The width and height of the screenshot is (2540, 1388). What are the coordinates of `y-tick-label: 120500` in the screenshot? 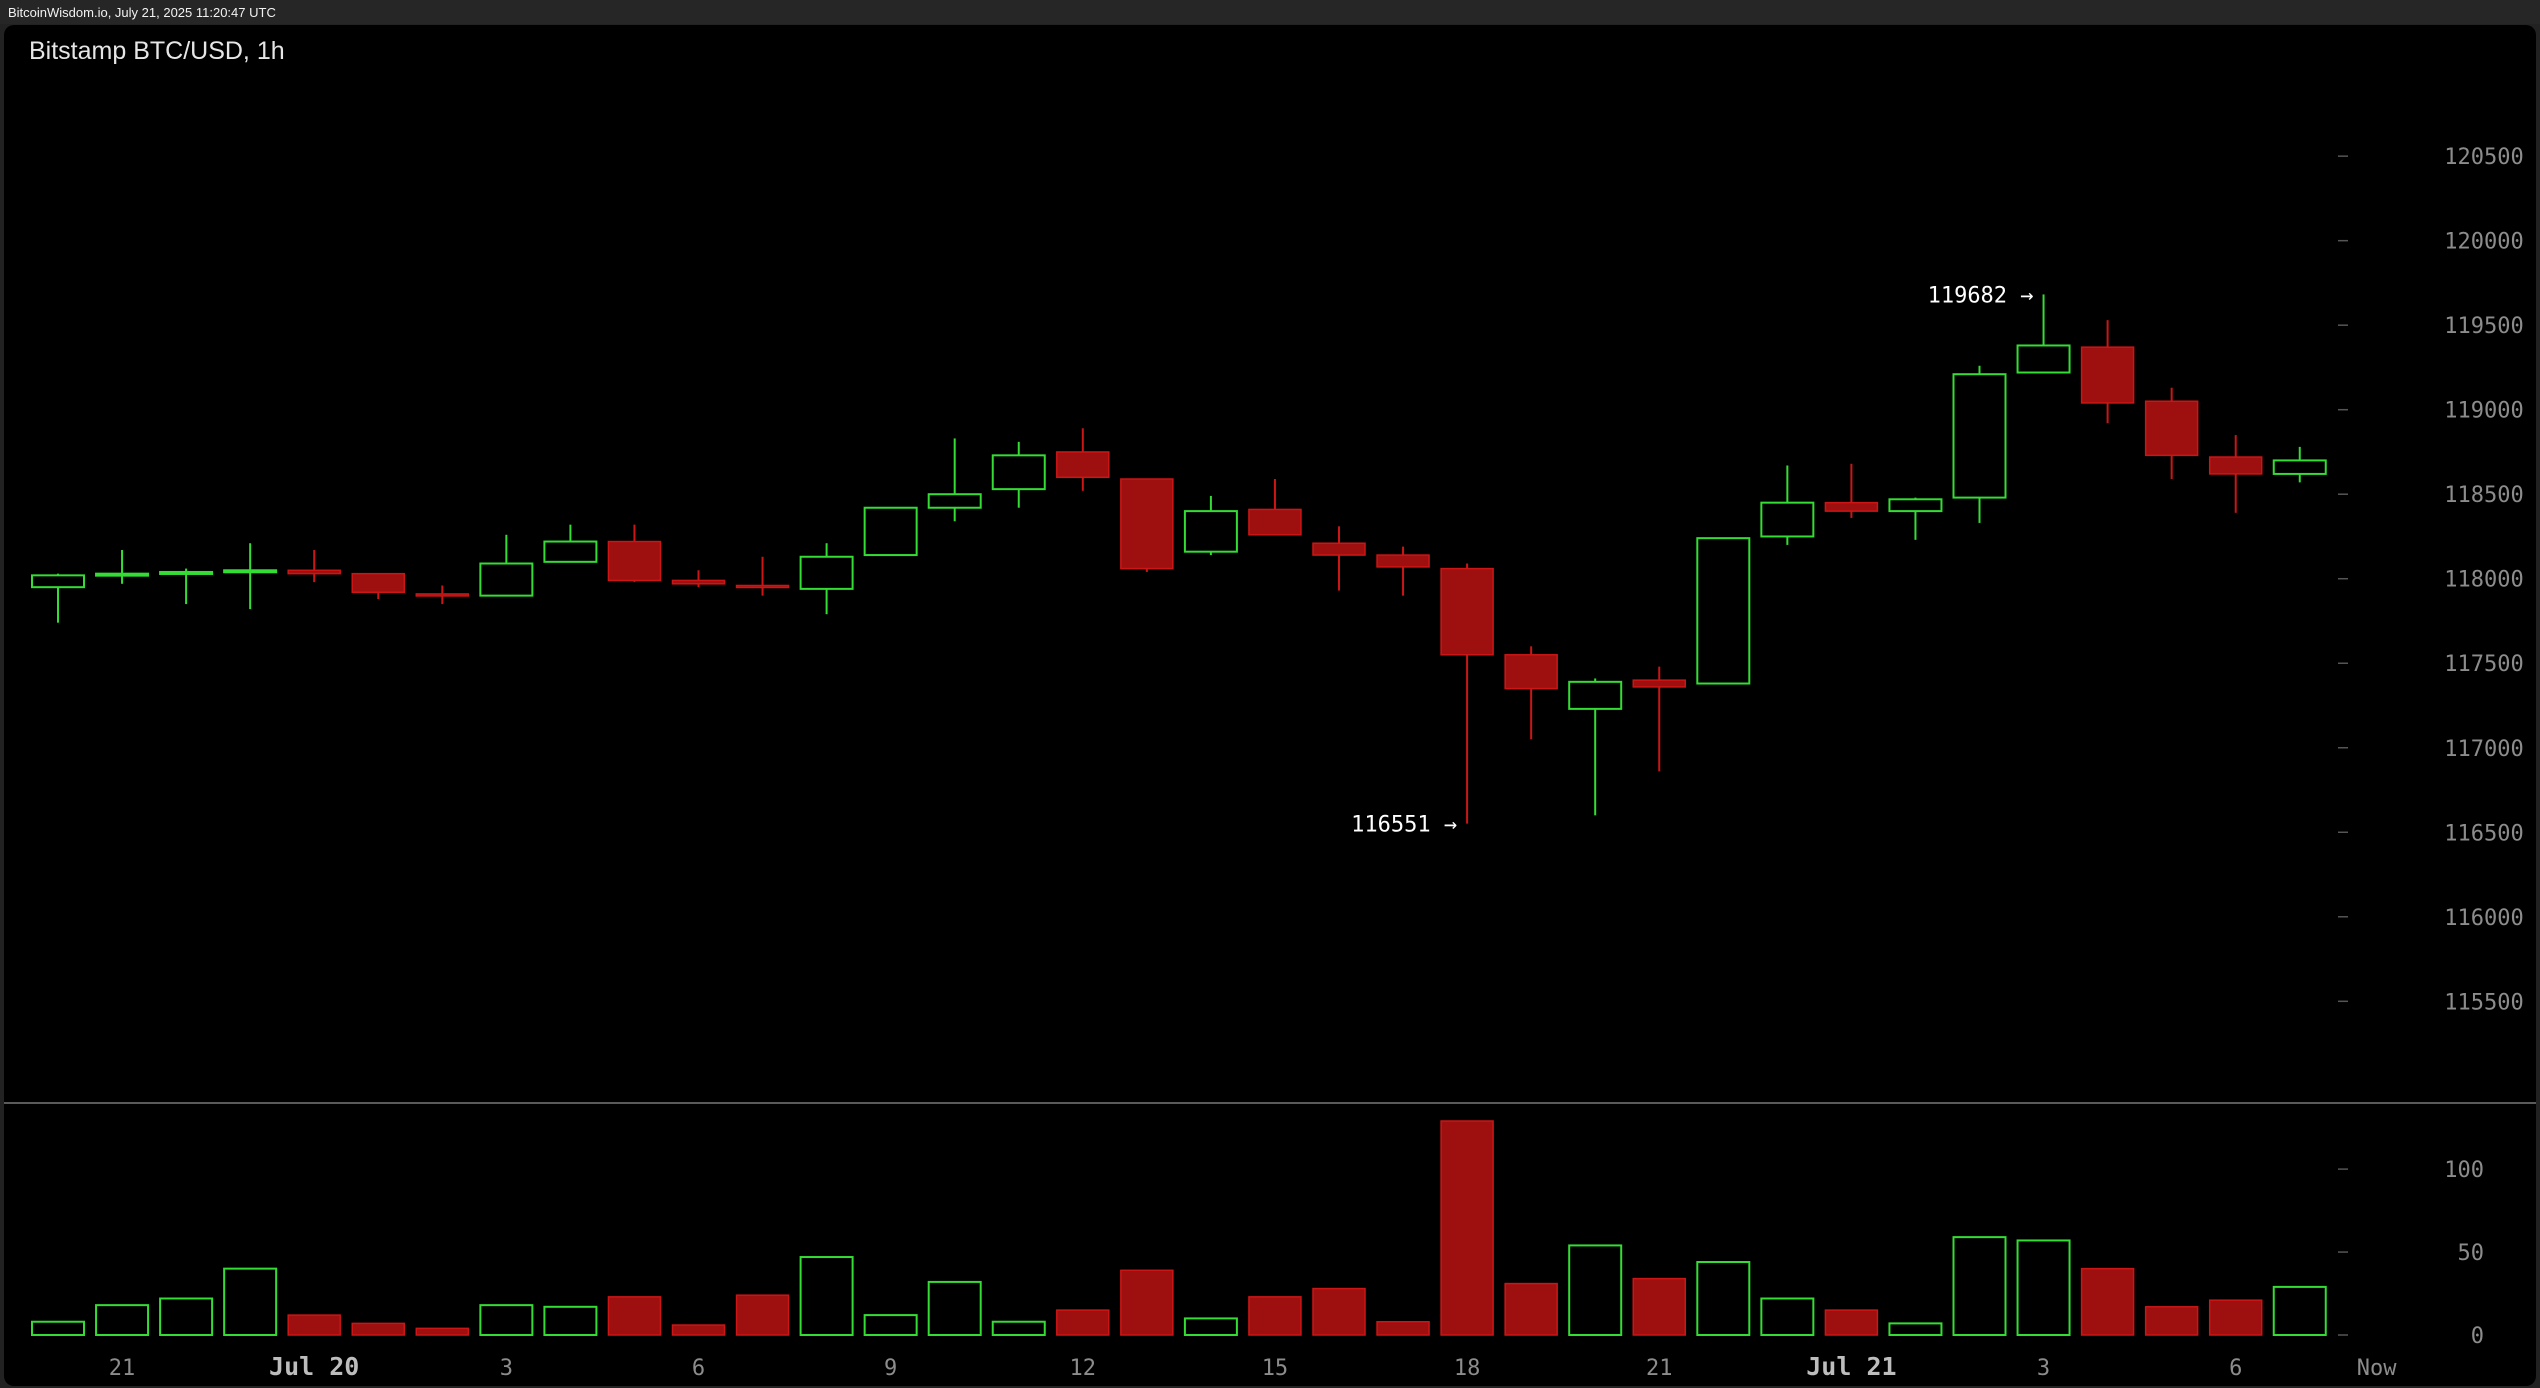 It's located at (2483, 157).